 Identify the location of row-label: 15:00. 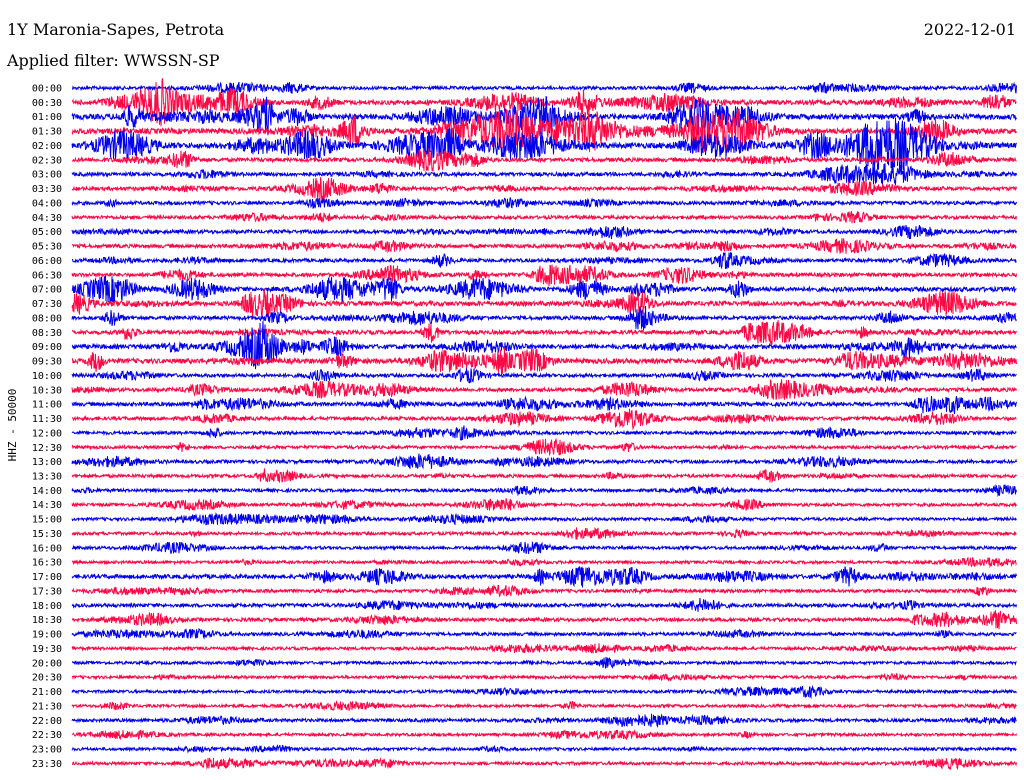
(47, 520).